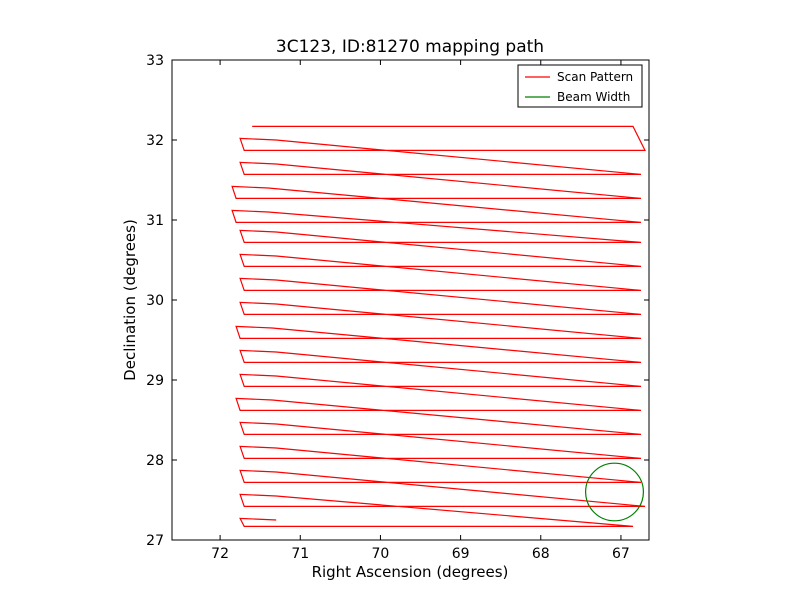 Image resolution: width=800 pixels, height=600 pixels. What do you see at coordinates (410, 47) in the screenshot?
I see `chart-title: 3C123, ID:81270 mapping path` at bounding box center [410, 47].